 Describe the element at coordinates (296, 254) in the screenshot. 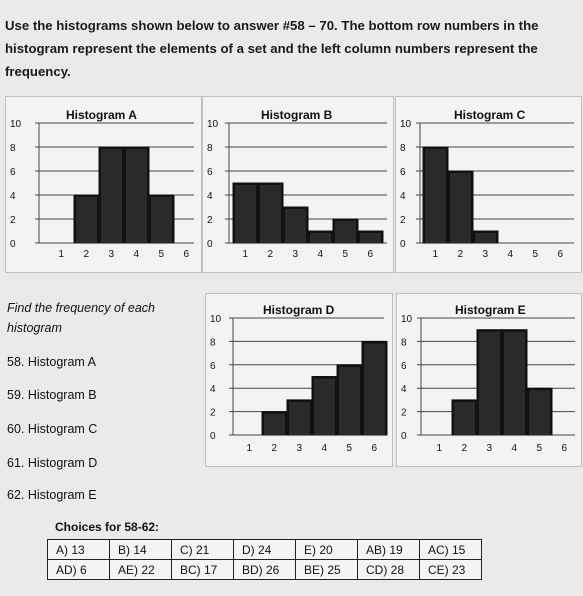

I see `histogram-b-x-tick-label: 3` at that location.